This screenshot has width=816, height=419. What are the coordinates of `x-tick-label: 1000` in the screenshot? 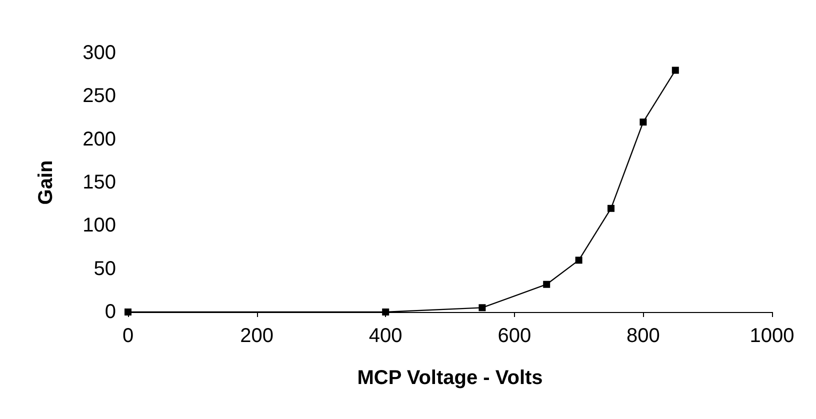 It's located at (772, 336).